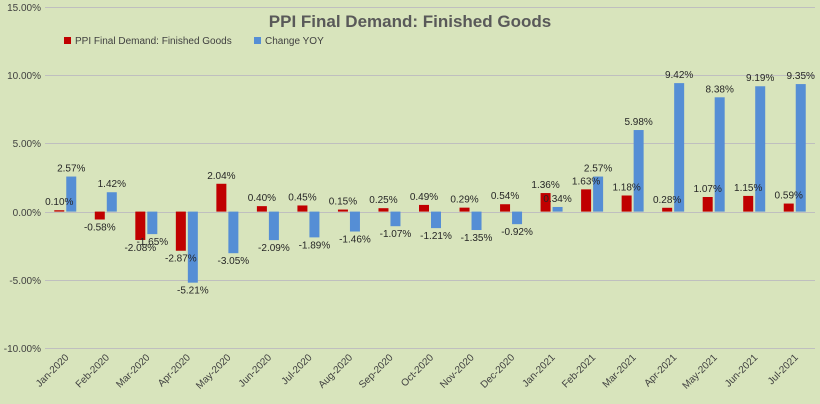  I want to click on x-tick-label: Aug-2020, so click(336, 371).